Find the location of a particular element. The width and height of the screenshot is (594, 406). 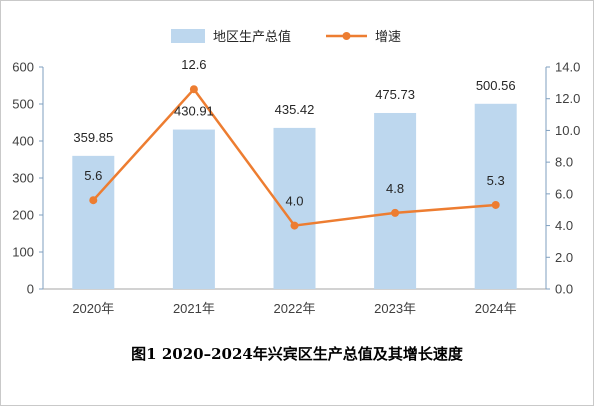

bar-value-label: 435.42 is located at coordinates (295, 109).